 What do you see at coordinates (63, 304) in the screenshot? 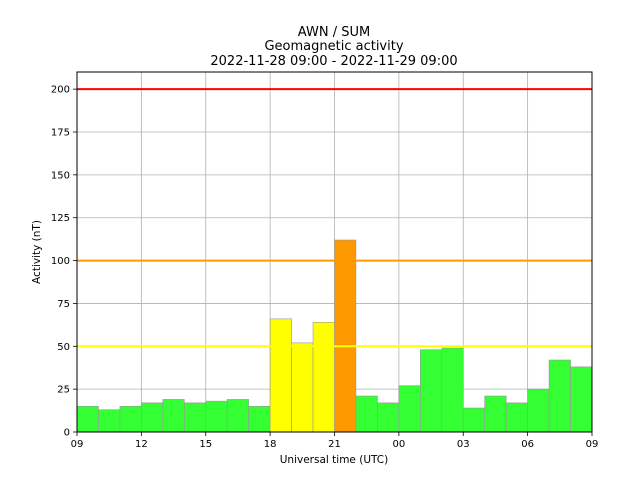
I see `y-tick-label: 75` at bounding box center [63, 304].